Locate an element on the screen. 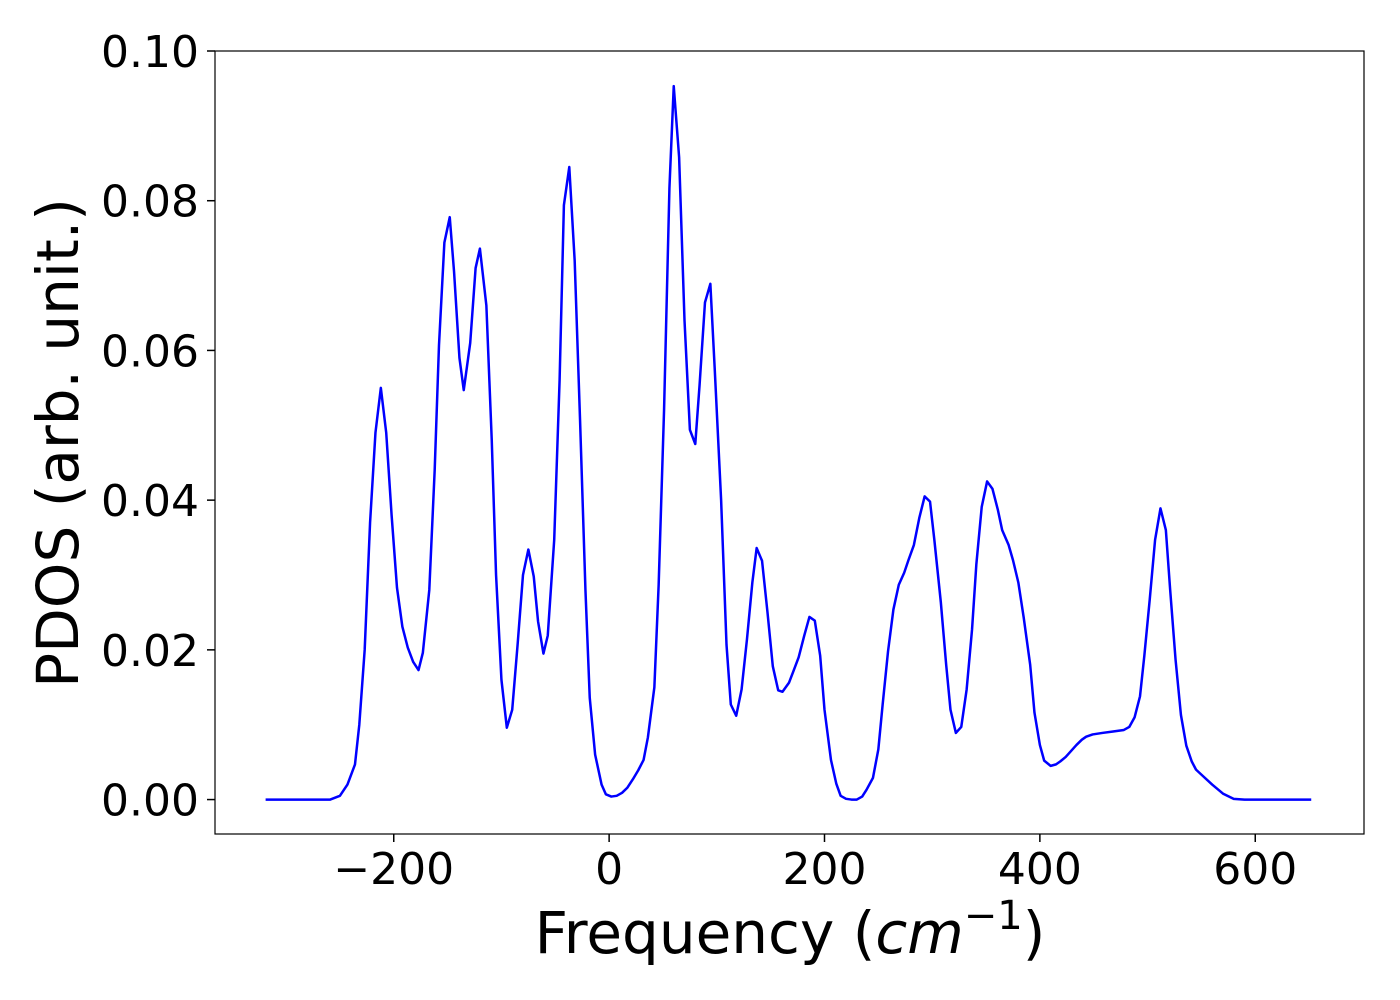  y-tick-label: 0.06 is located at coordinates (150, 351).